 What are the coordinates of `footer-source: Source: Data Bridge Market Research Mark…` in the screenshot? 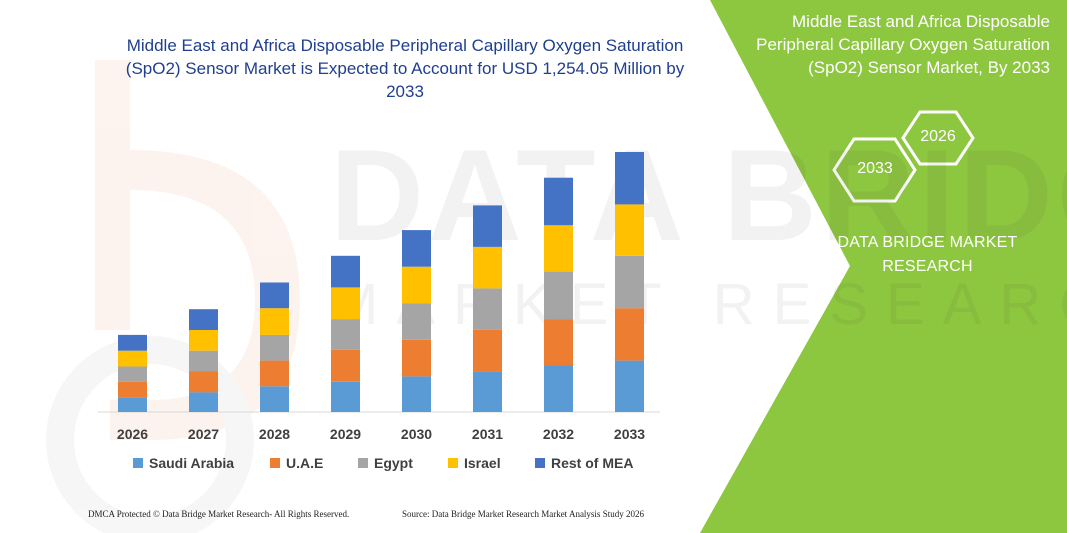 It's located at (523, 514).